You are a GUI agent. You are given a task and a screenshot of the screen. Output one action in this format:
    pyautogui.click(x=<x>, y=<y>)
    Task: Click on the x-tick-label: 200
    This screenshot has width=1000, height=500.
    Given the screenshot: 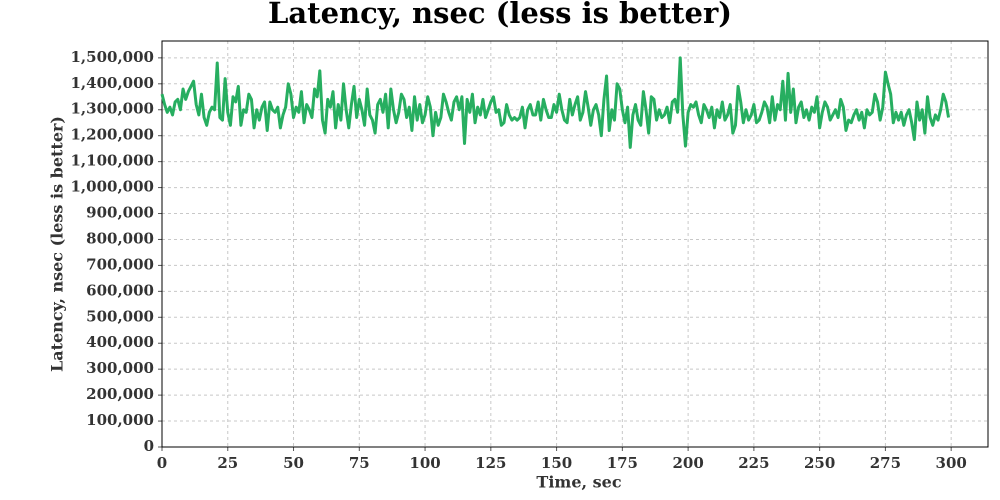 What is the action you would take?
    pyautogui.click(x=687, y=463)
    